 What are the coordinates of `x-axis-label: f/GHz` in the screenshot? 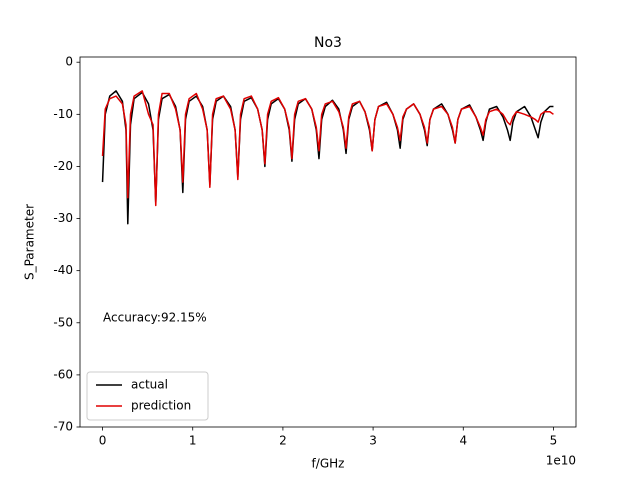 It's located at (328, 464).